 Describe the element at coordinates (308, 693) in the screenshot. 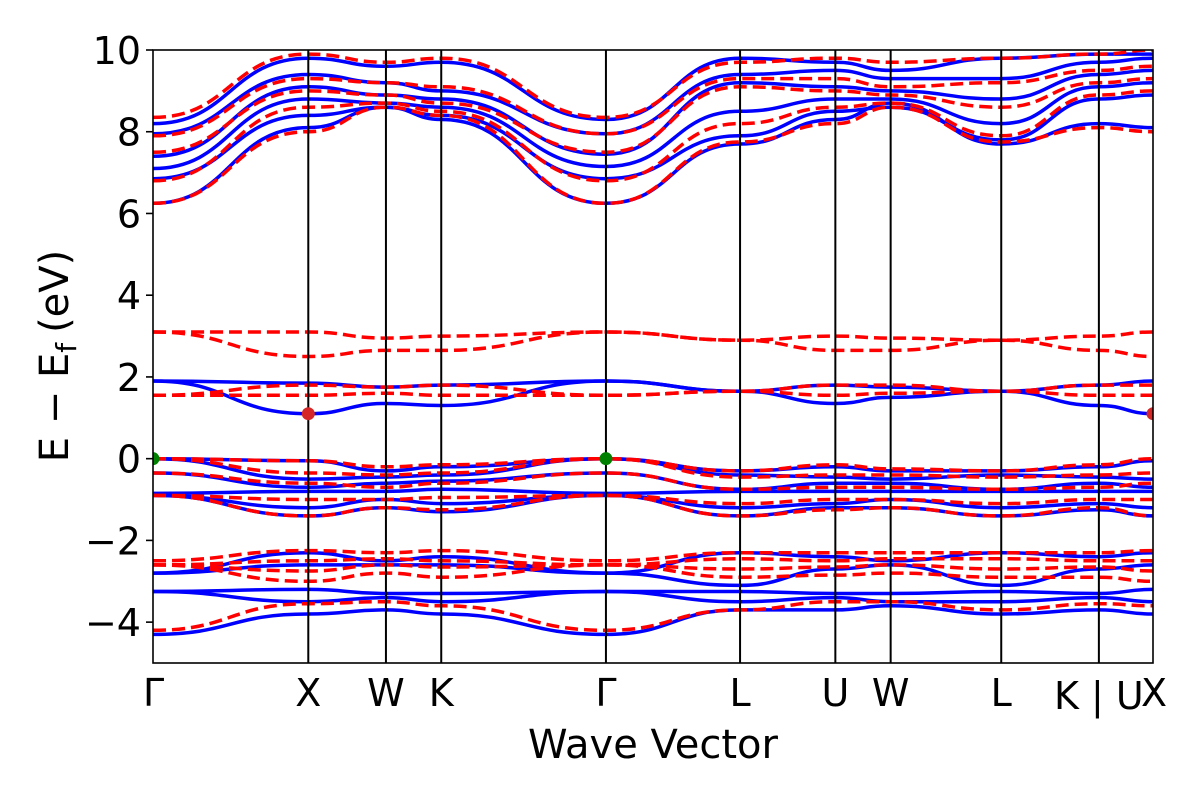

I see `x-tick-label-1: X` at that location.